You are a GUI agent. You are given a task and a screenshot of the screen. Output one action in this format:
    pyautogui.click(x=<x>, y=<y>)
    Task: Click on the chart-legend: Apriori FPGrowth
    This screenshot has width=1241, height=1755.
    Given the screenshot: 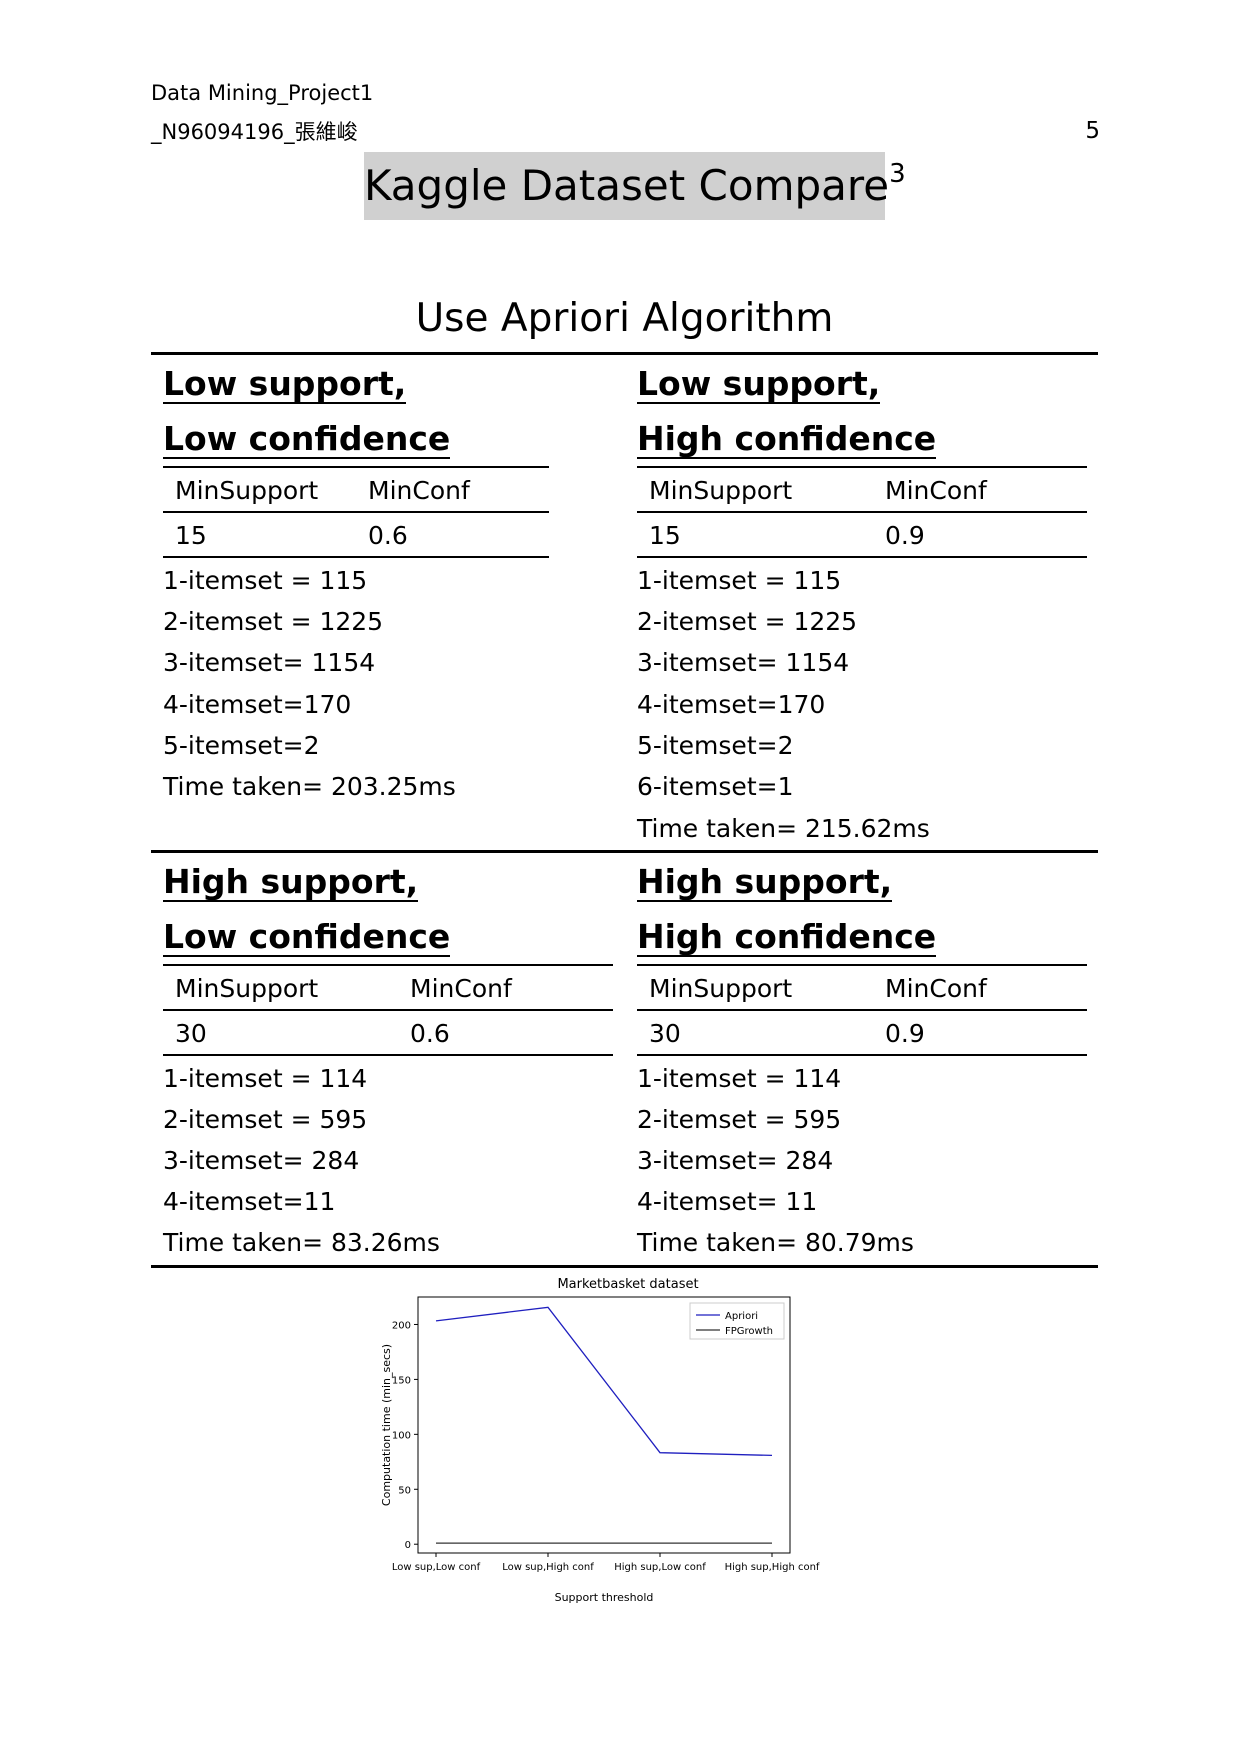 What is the action you would take?
    pyautogui.click(x=737, y=1321)
    